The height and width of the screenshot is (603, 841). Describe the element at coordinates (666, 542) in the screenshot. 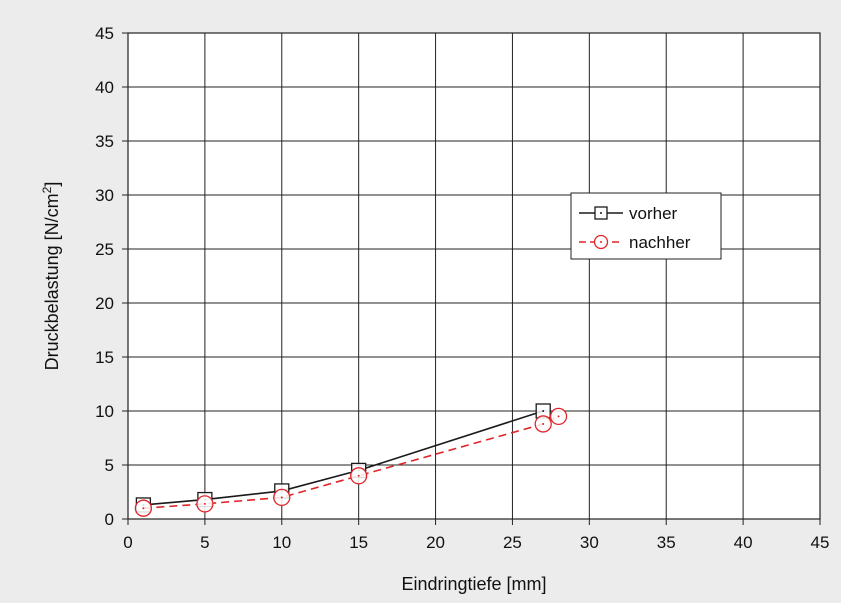

I see `x-tick-label: 35` at that location.